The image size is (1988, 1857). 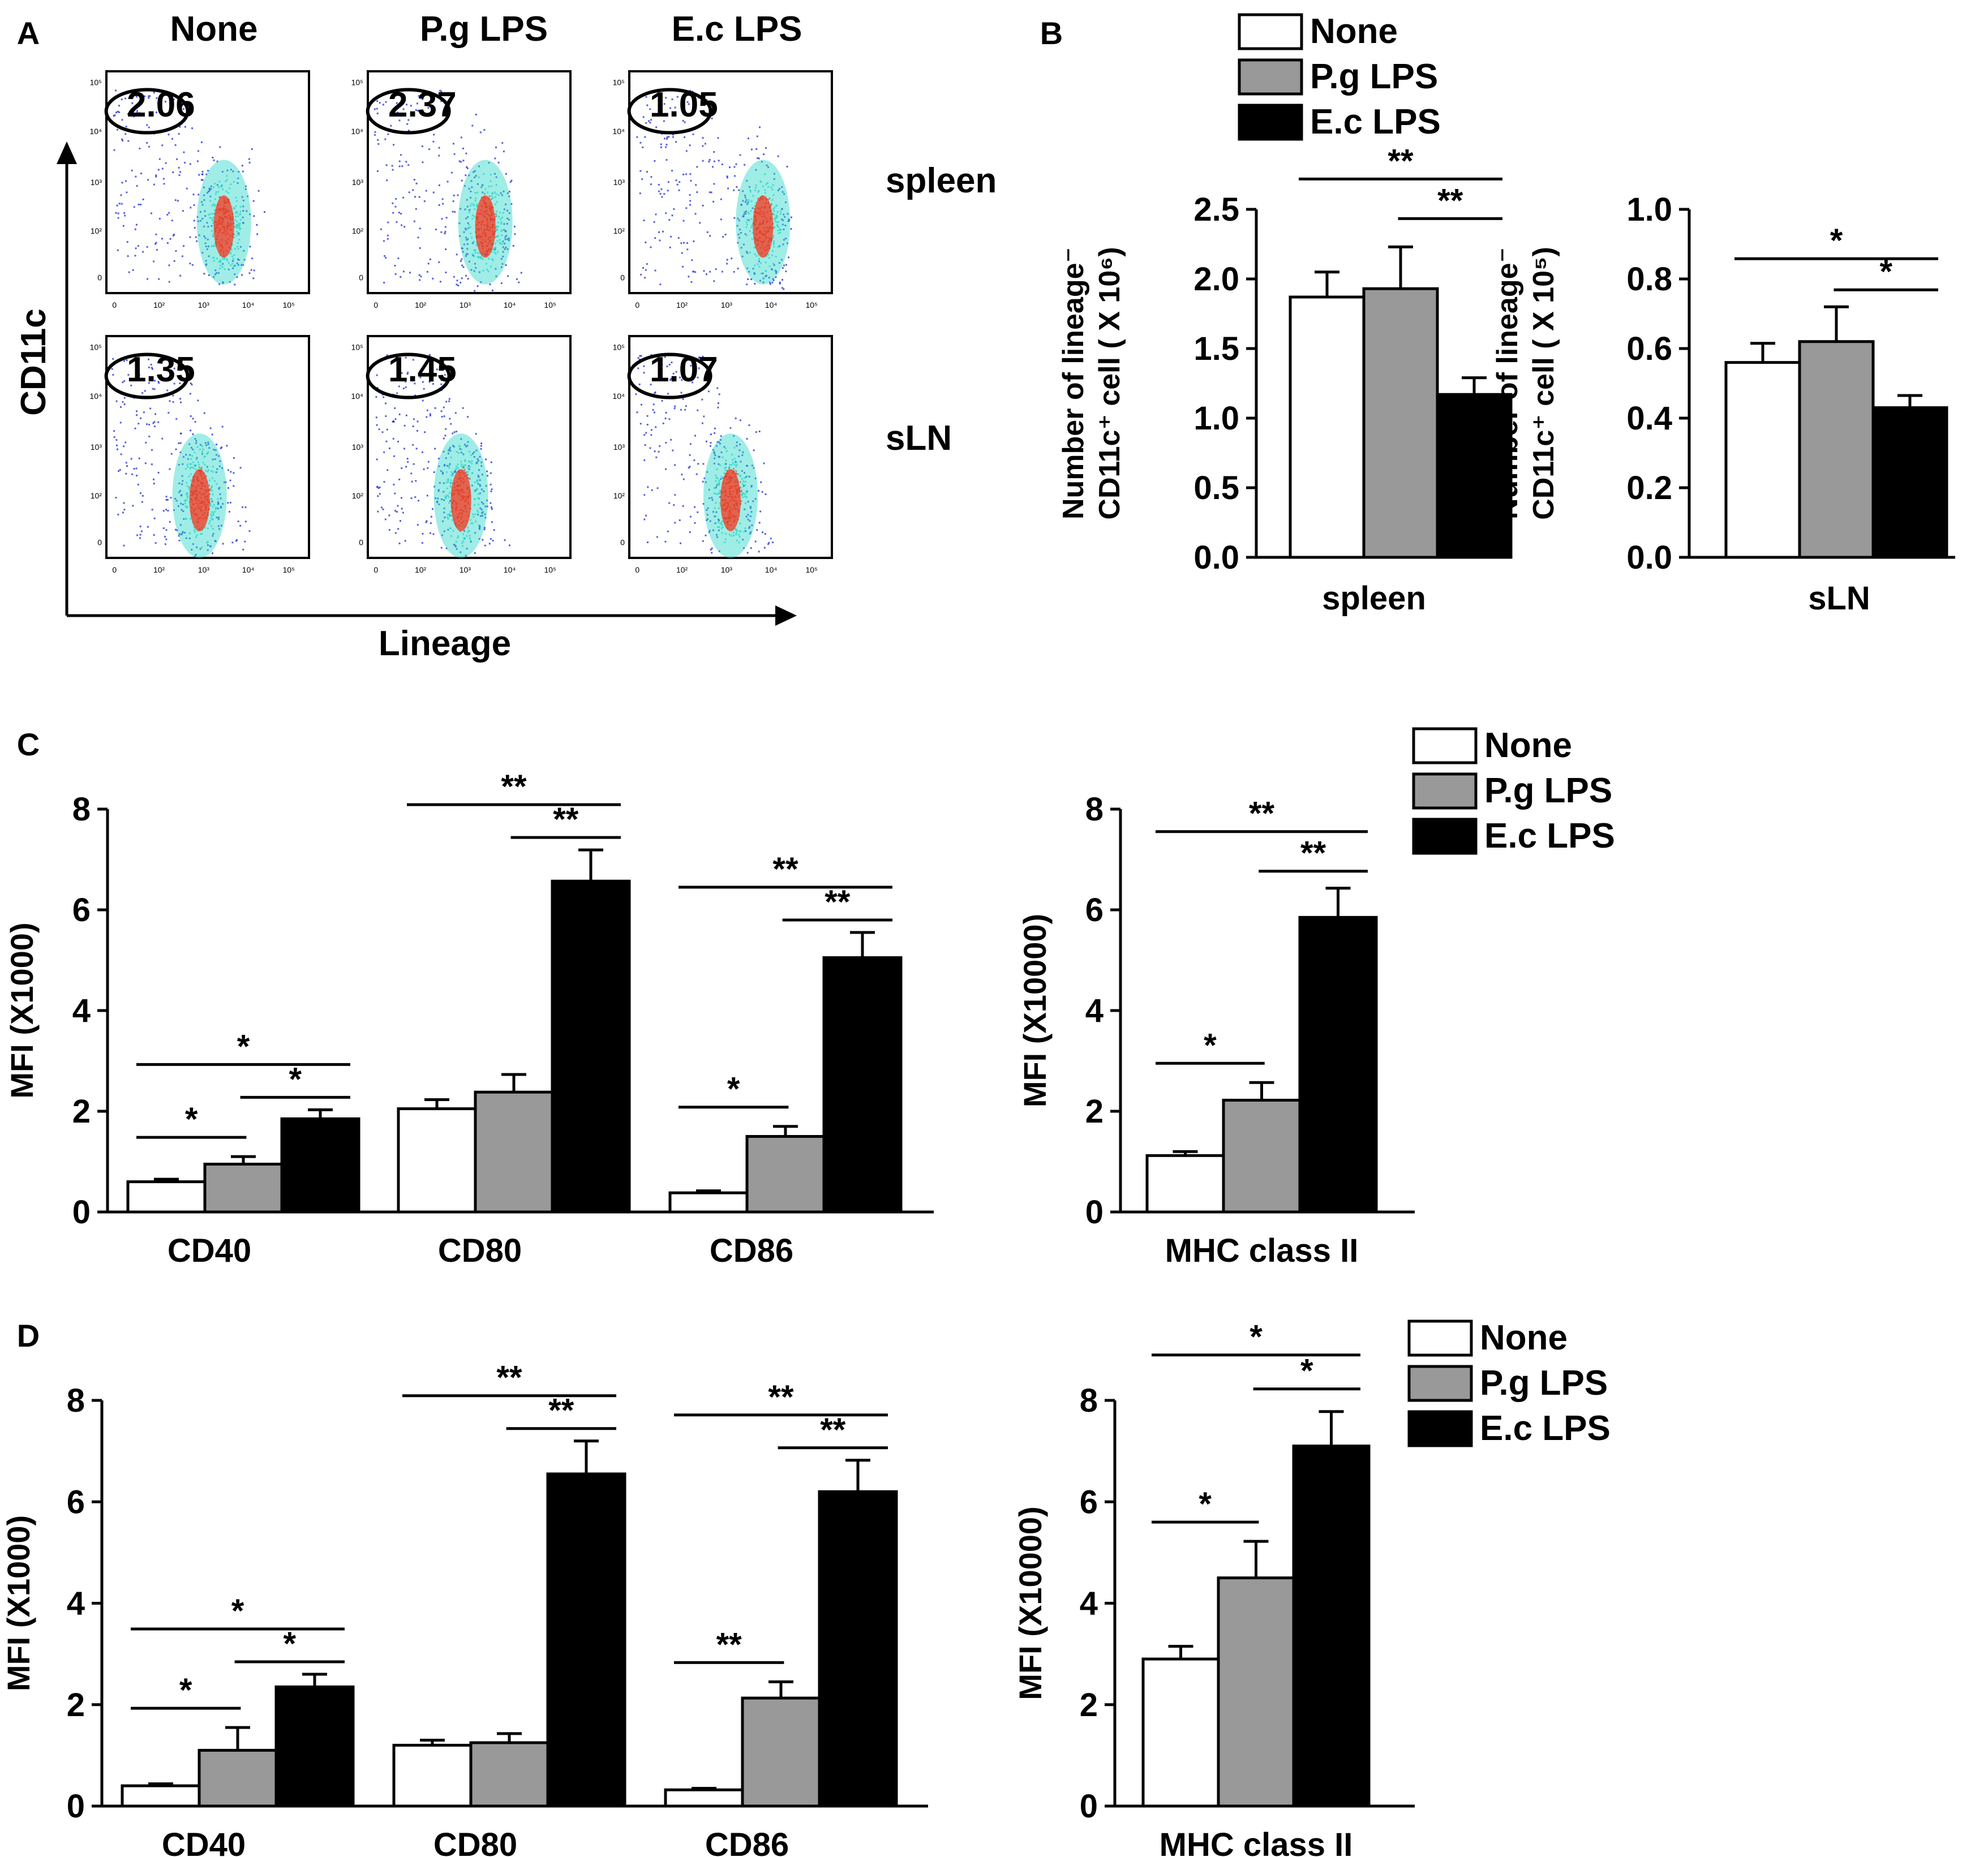 What do you see at coordinates (786, 615) in the screenshot?
I see `x-axis-arrowhead` at bounding box center [786, 615].